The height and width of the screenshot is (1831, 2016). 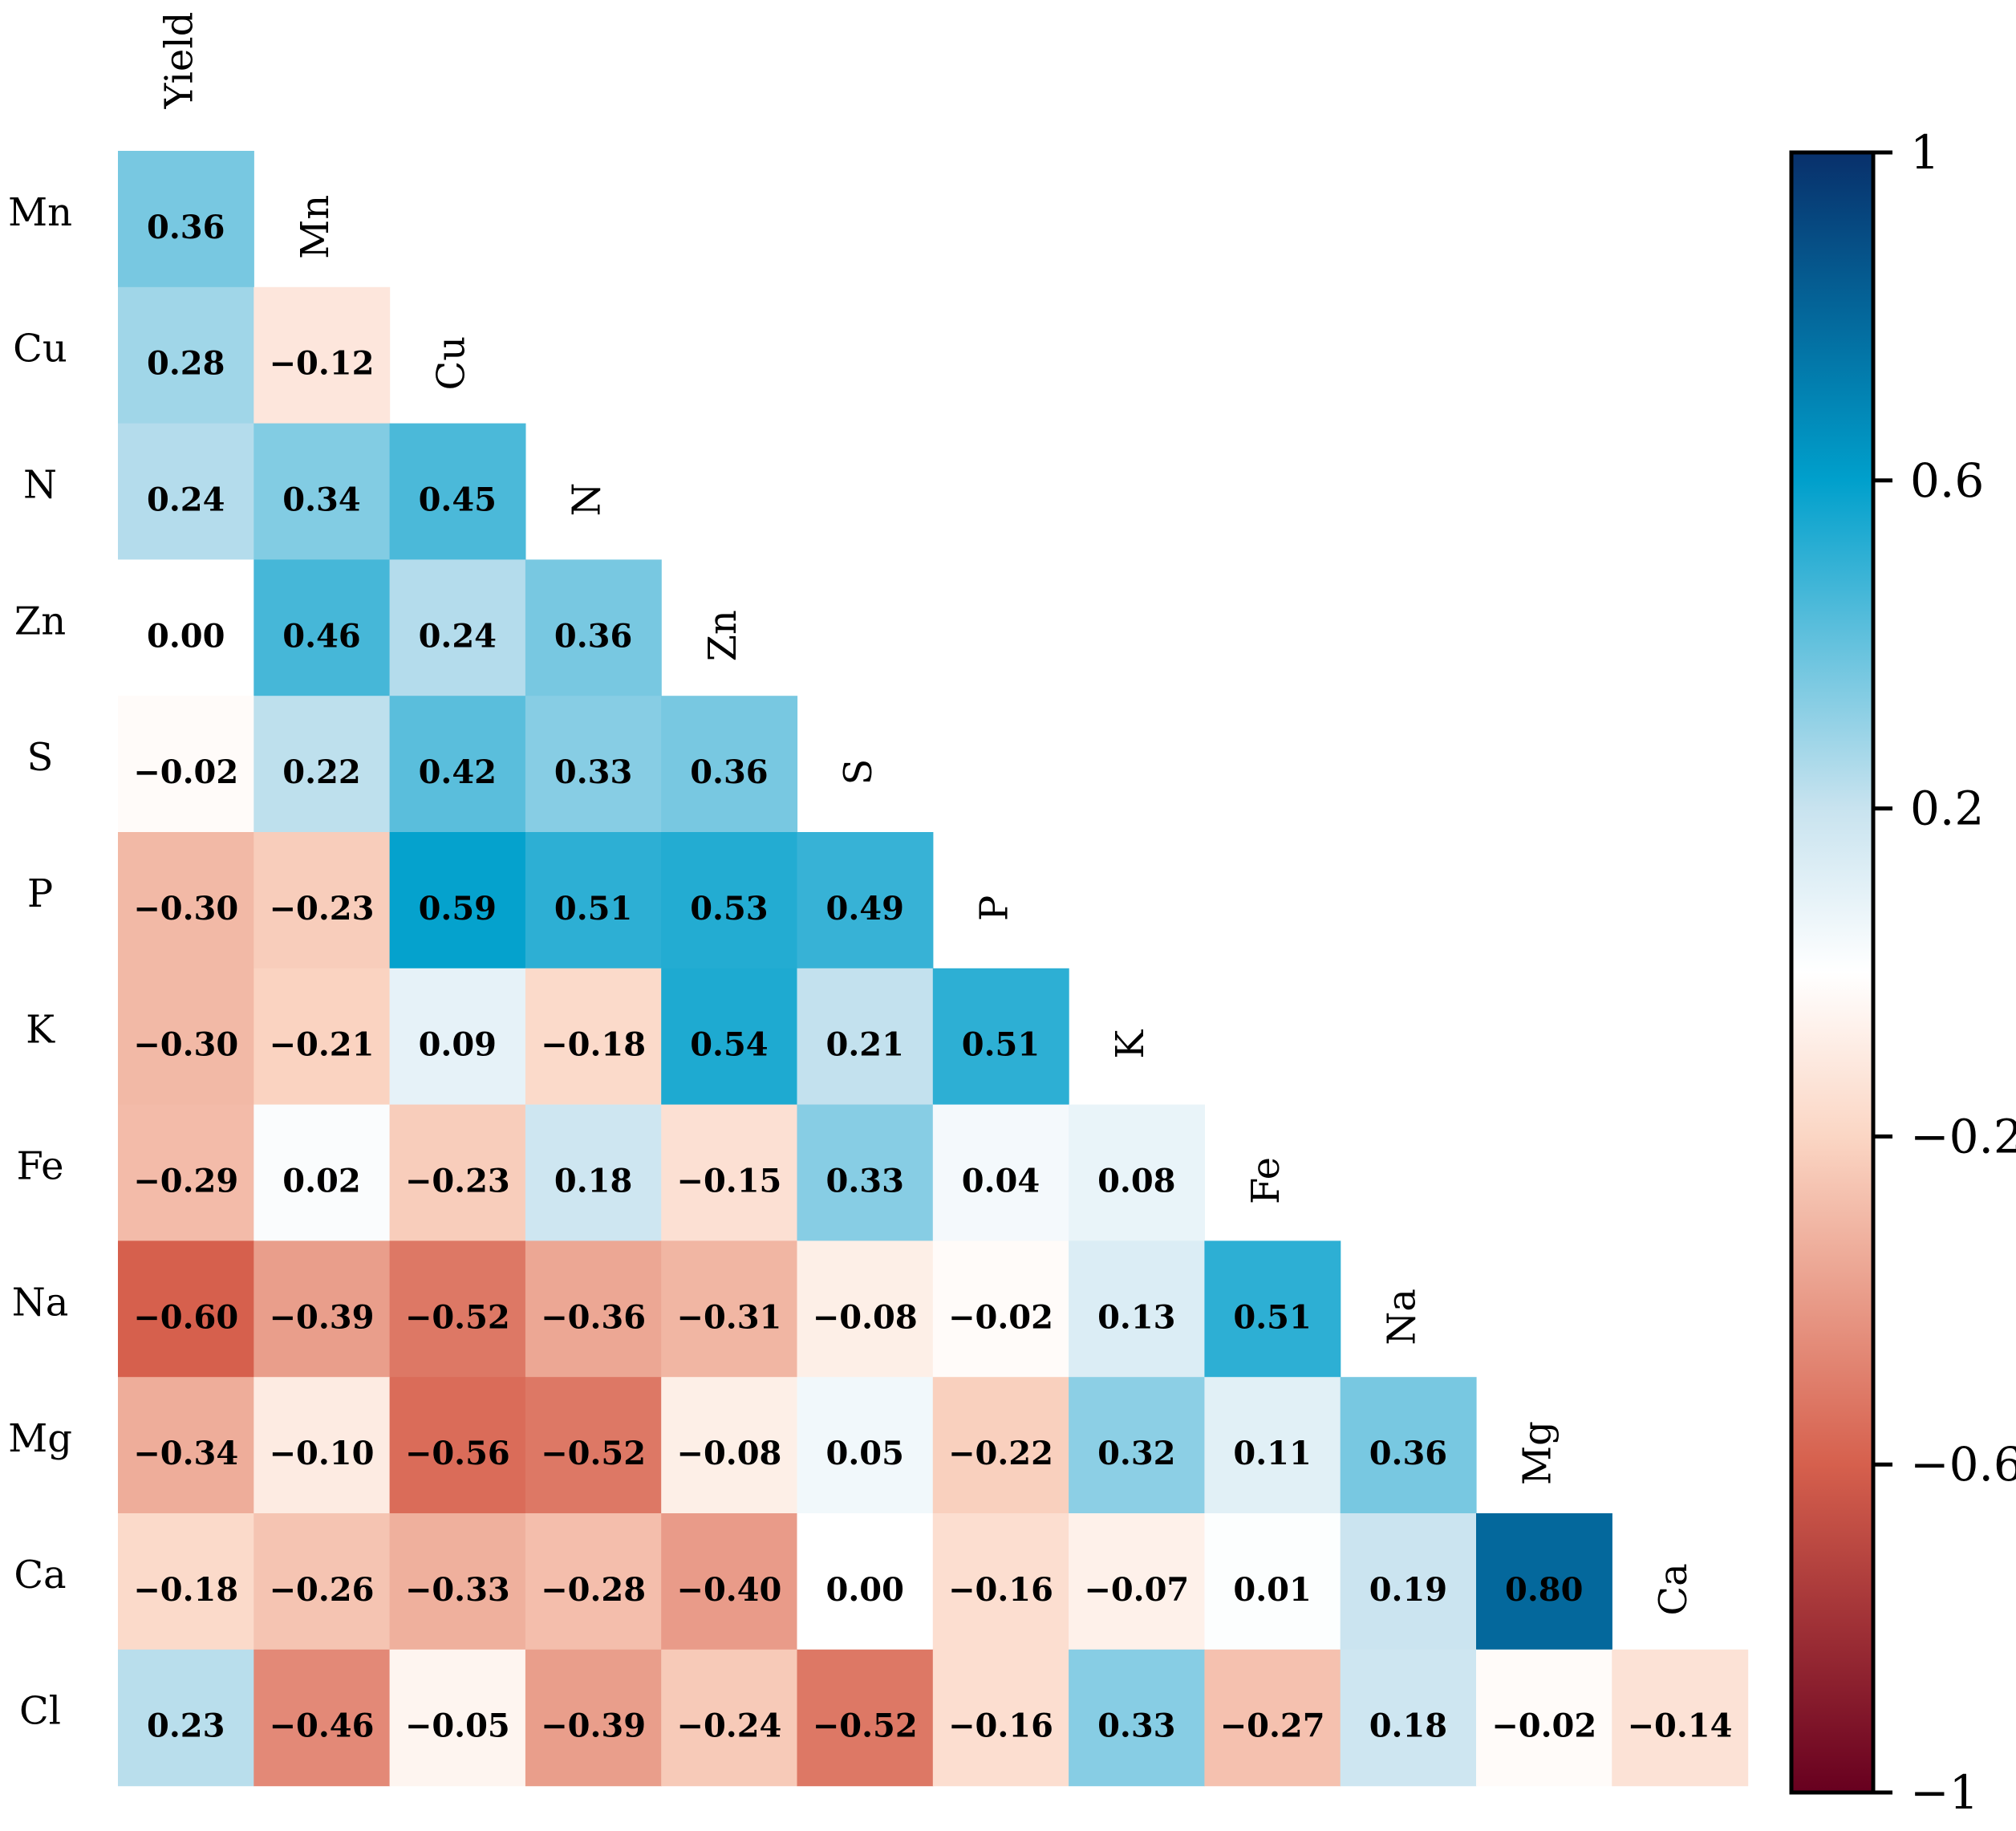 What do you see at coordinates (729, 1718) in the screenshot?
I see `cell-cl-zn` at bounding box center [729, 1718].